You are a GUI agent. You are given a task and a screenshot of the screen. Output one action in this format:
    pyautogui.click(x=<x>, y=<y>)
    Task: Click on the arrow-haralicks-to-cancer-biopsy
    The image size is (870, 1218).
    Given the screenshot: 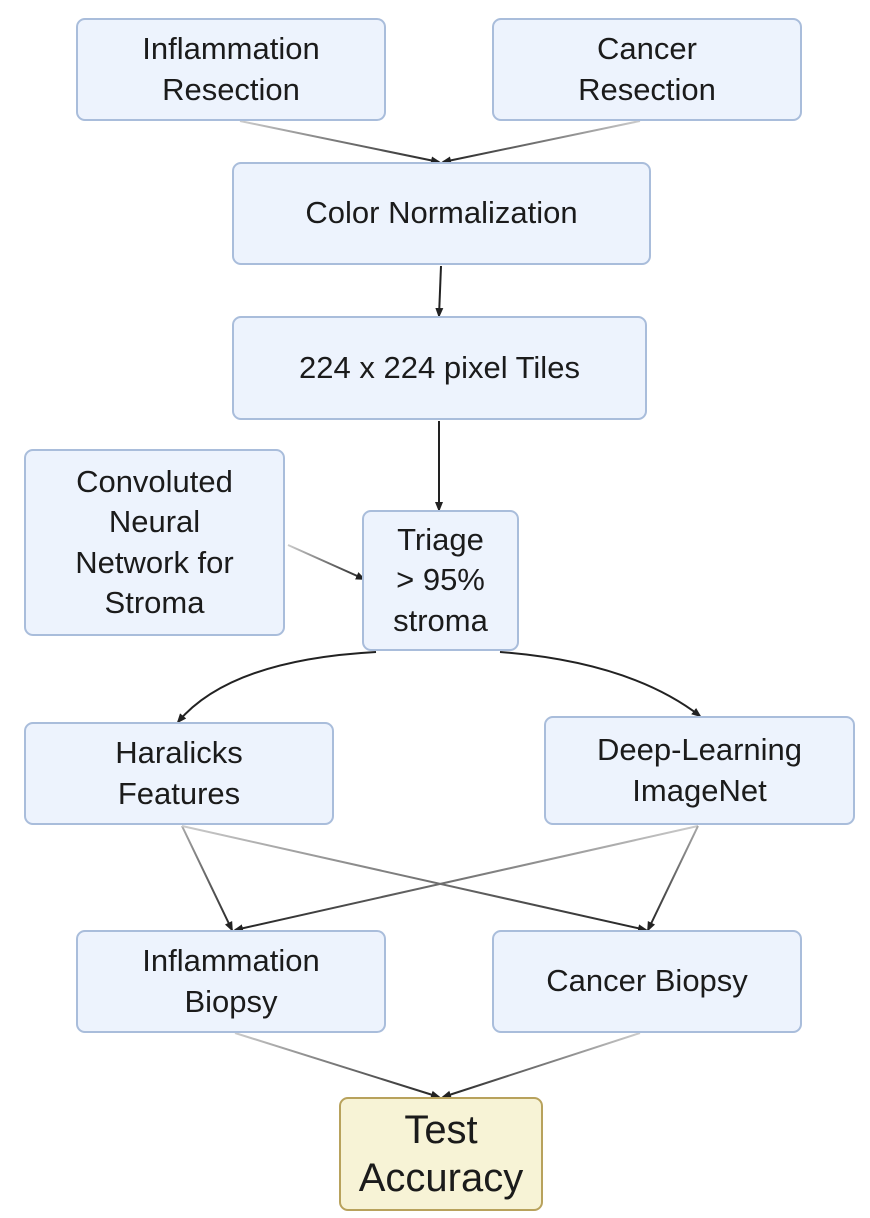 What is the action you would take?
    pyautogui.click(x=414, y=879)
    